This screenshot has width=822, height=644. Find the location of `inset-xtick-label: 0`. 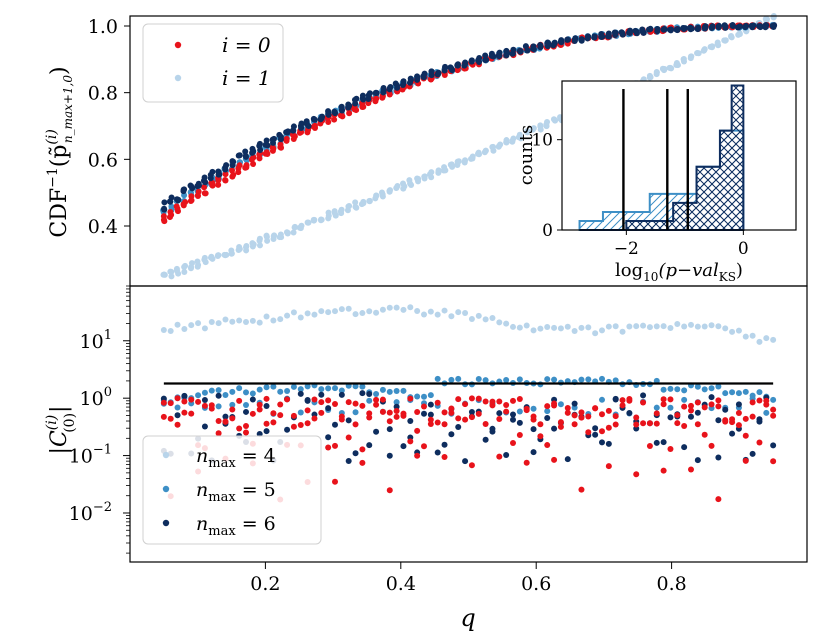

inset-xtick-label: 0 is located at coordinates (743, 249).